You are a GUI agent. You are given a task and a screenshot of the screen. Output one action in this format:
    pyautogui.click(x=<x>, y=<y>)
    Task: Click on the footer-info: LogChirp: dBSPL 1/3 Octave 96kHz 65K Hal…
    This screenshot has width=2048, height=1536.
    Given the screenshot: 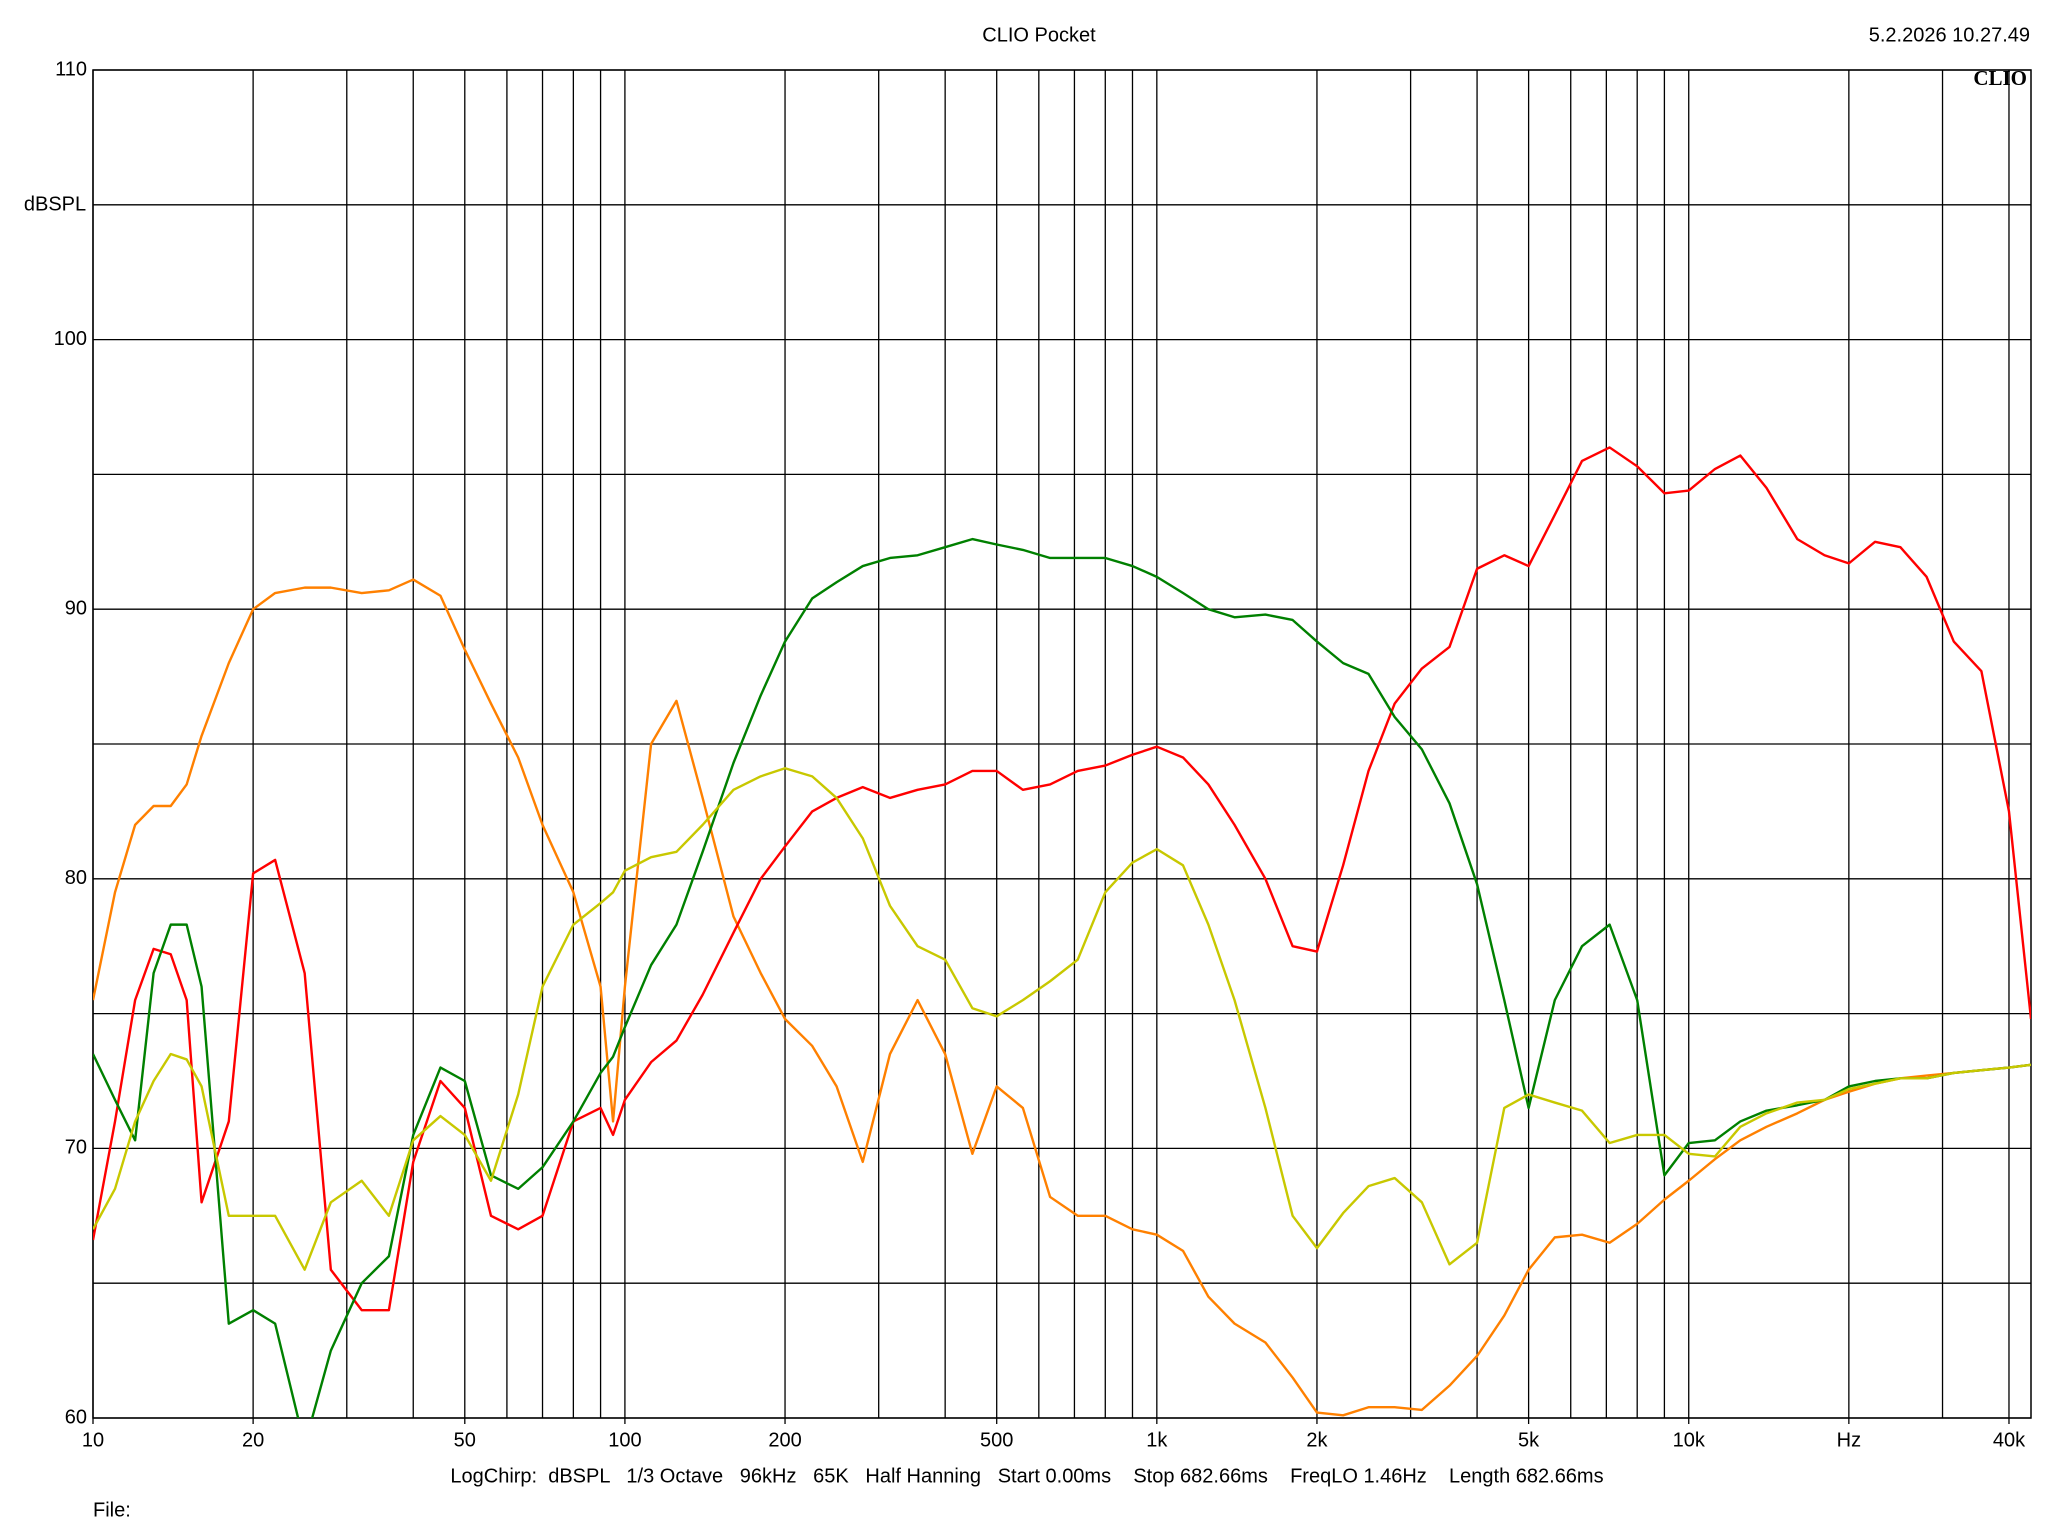 What is the action you would take?
    pyautogui.click(x=1026, y=1476)
    